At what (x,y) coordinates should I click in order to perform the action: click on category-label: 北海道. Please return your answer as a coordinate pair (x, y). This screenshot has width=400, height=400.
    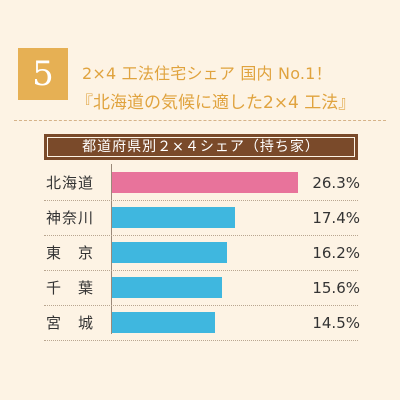
    Looking at the image, I should click on (70, 183).